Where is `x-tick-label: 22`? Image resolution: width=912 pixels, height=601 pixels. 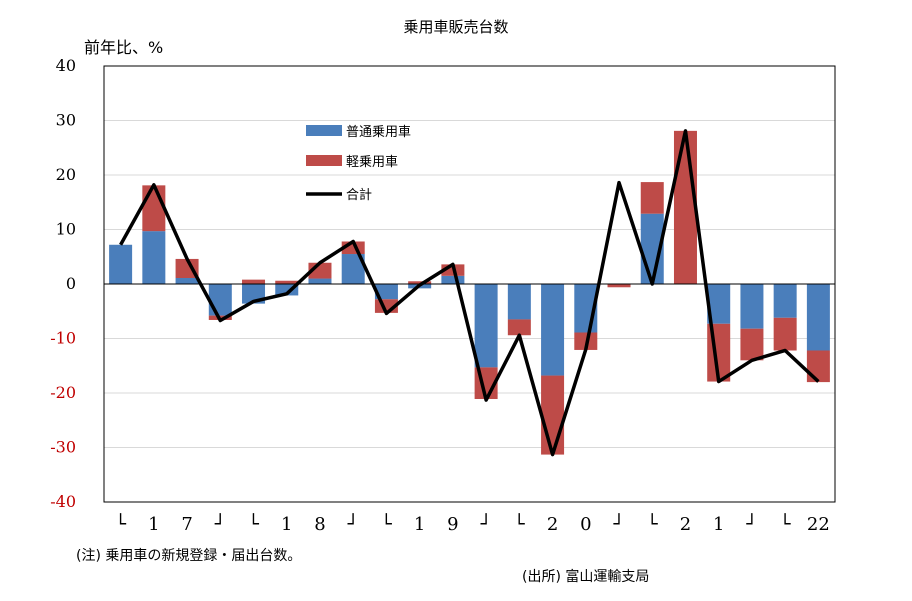
x-tick-label: 22 is located at coordinates (818, 524).